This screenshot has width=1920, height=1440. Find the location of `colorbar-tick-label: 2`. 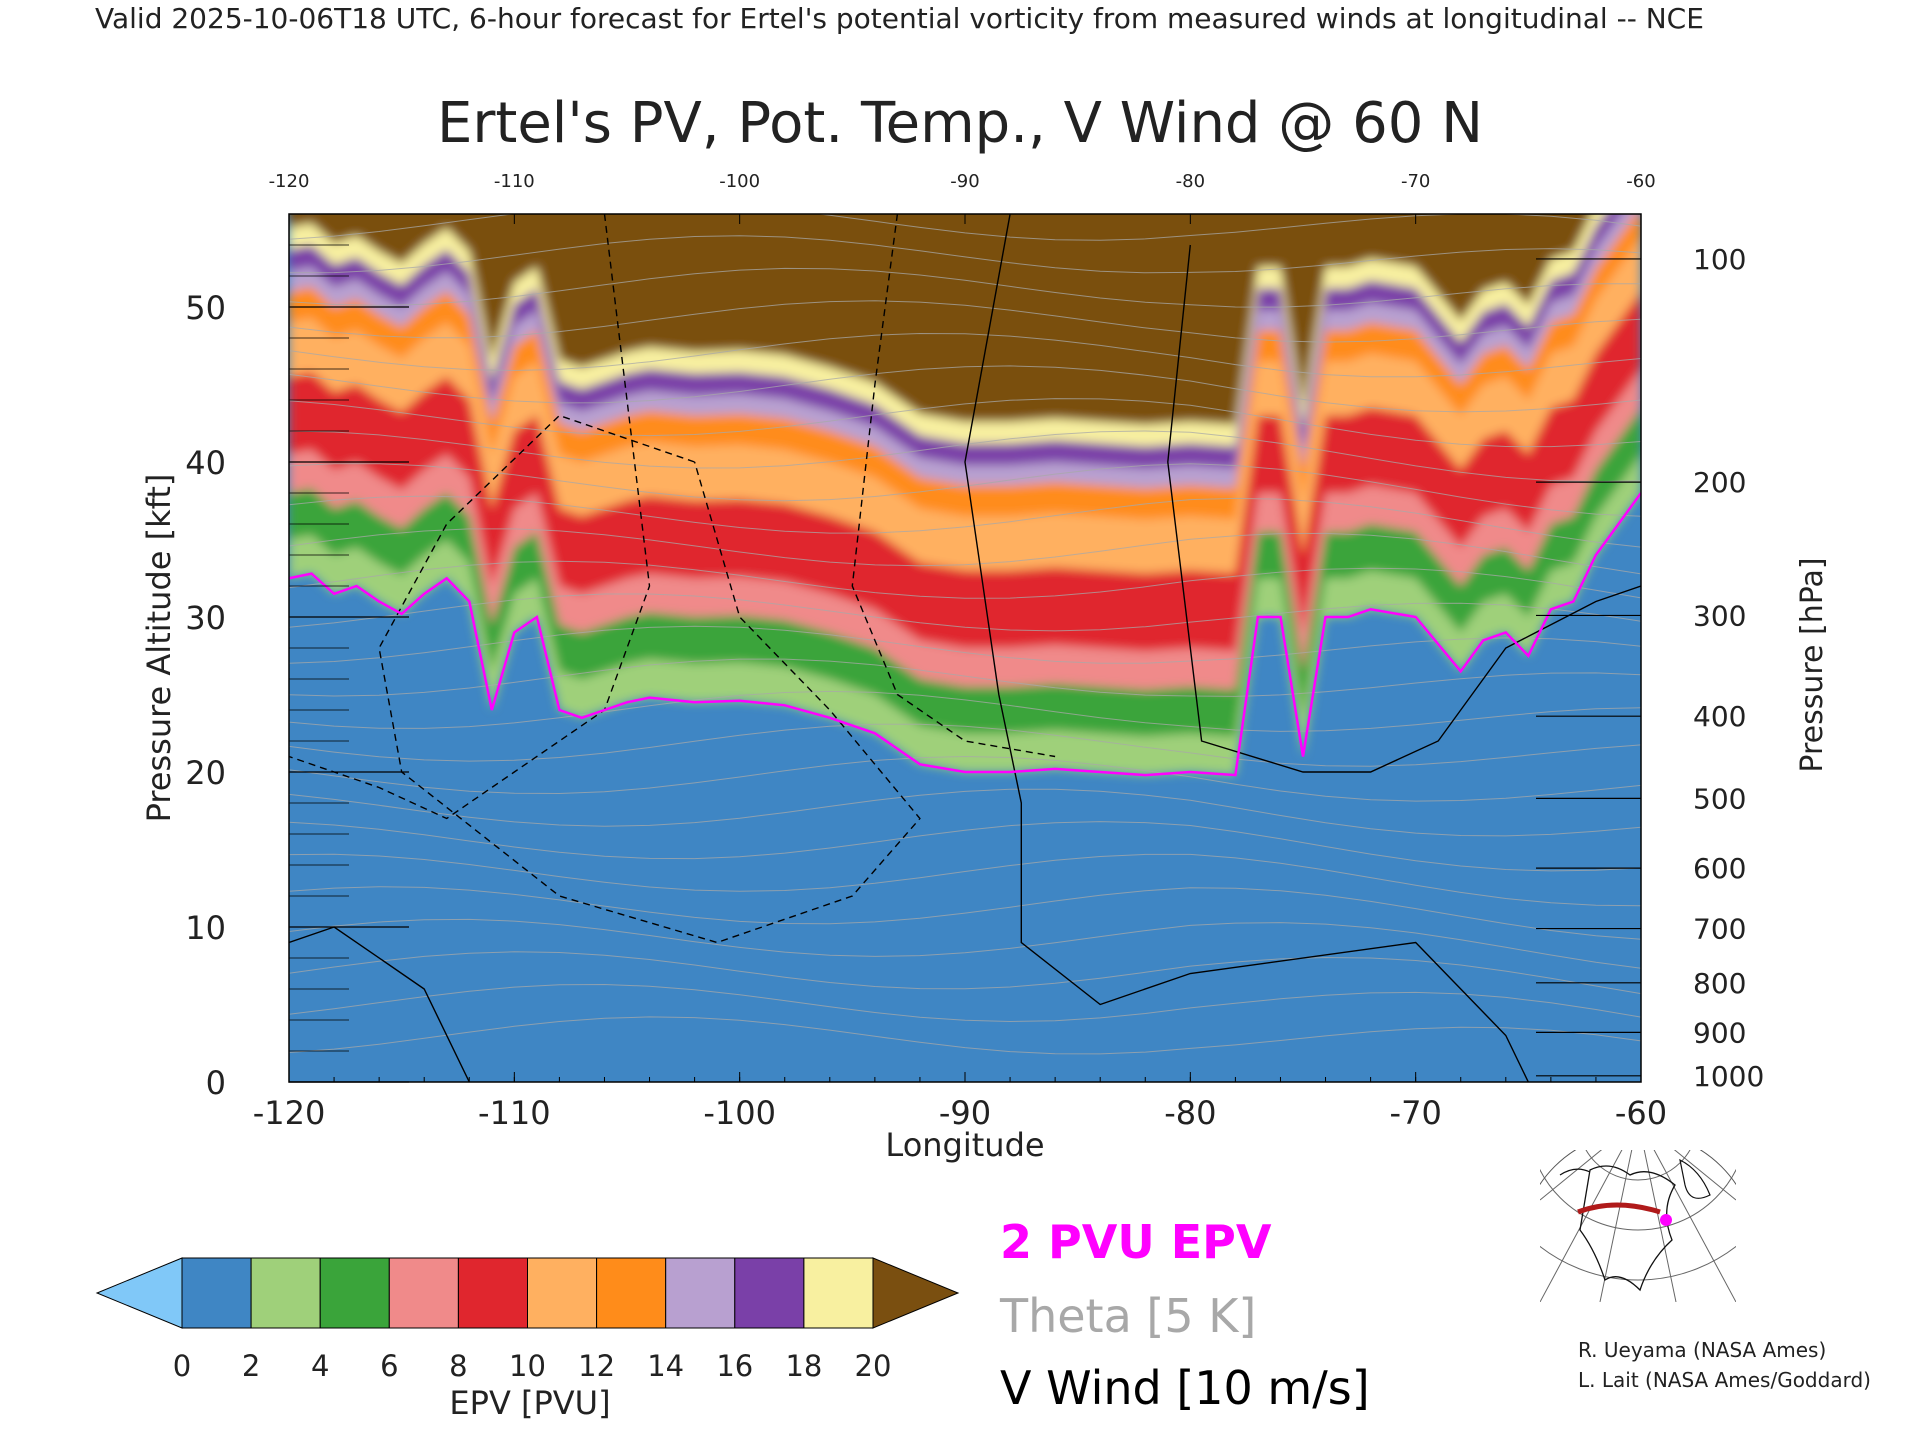

colorbar-tick-label: 2 is located at coordinates (251, 1366).